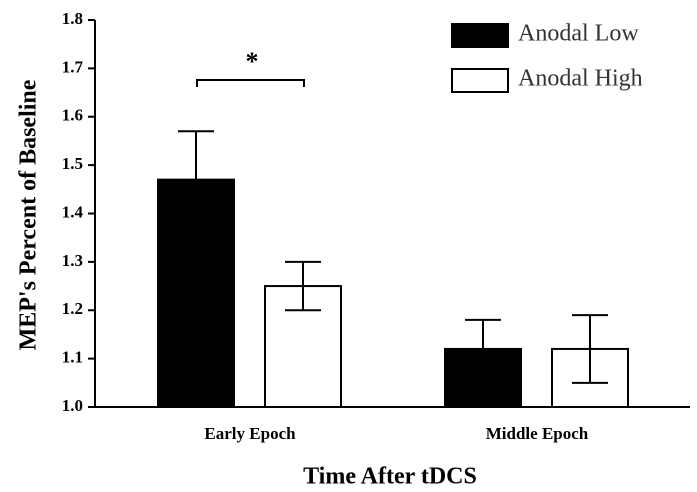  I want to click on significance-bracket, so click(250, 83).